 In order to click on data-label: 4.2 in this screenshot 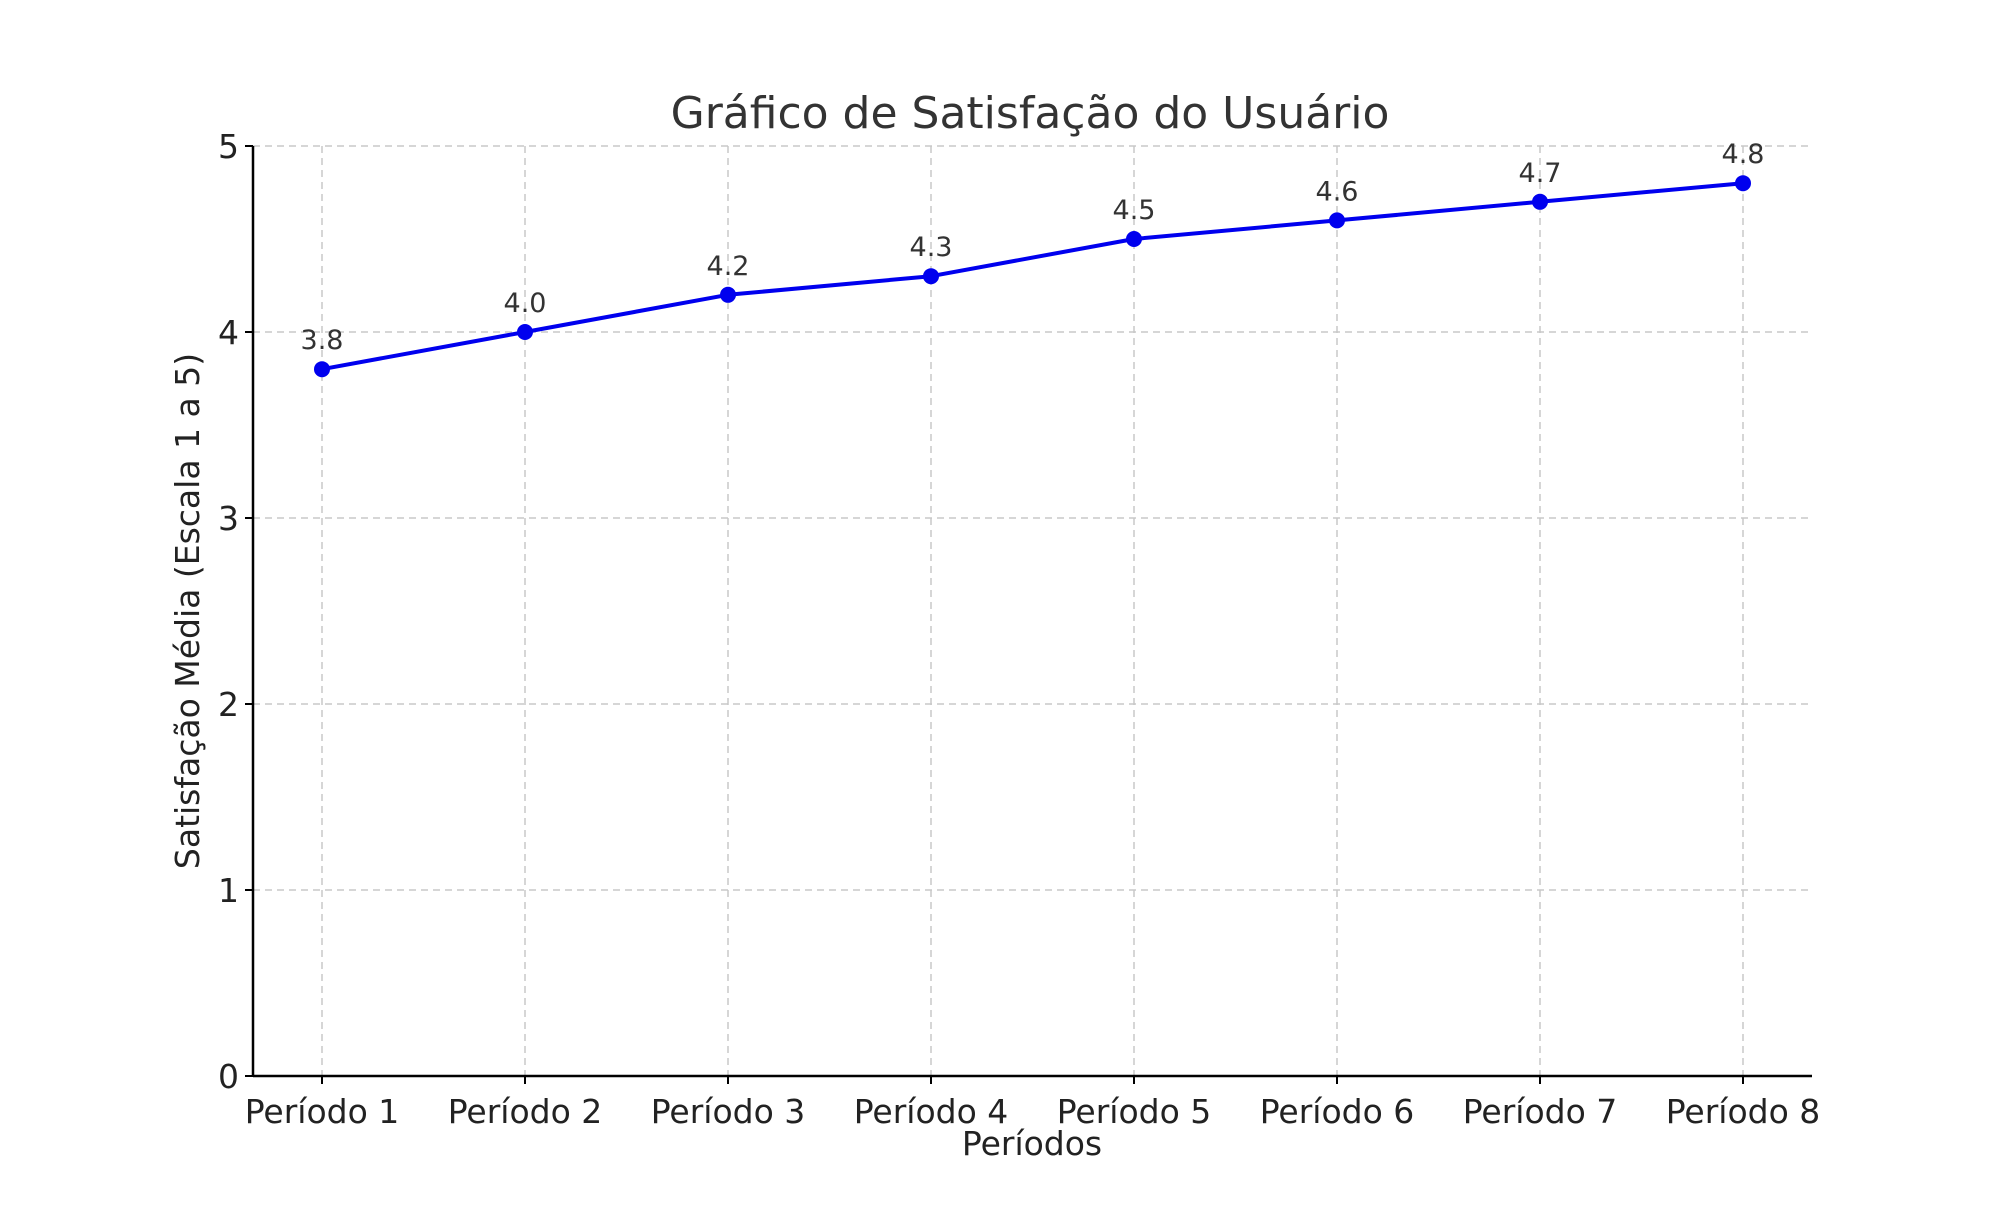, I will do `click(728, 266)`.